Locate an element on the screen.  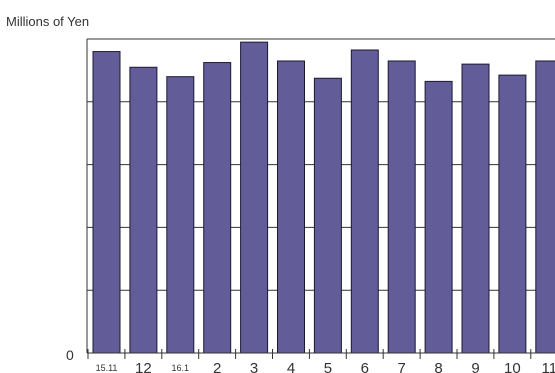
x-tick-label: 8 is located at coordinates (438, 366).